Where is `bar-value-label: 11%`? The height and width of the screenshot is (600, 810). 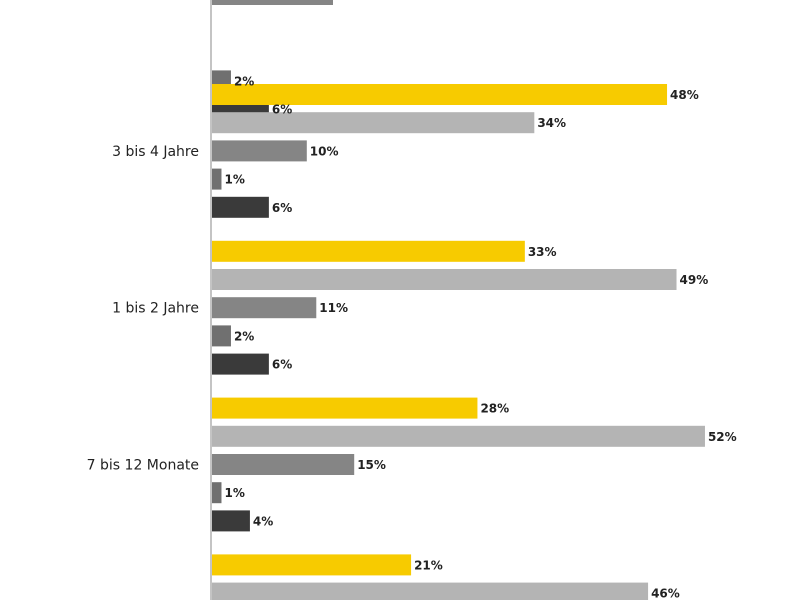
bar-value-label: 11% is located at coordinates (333, 308).